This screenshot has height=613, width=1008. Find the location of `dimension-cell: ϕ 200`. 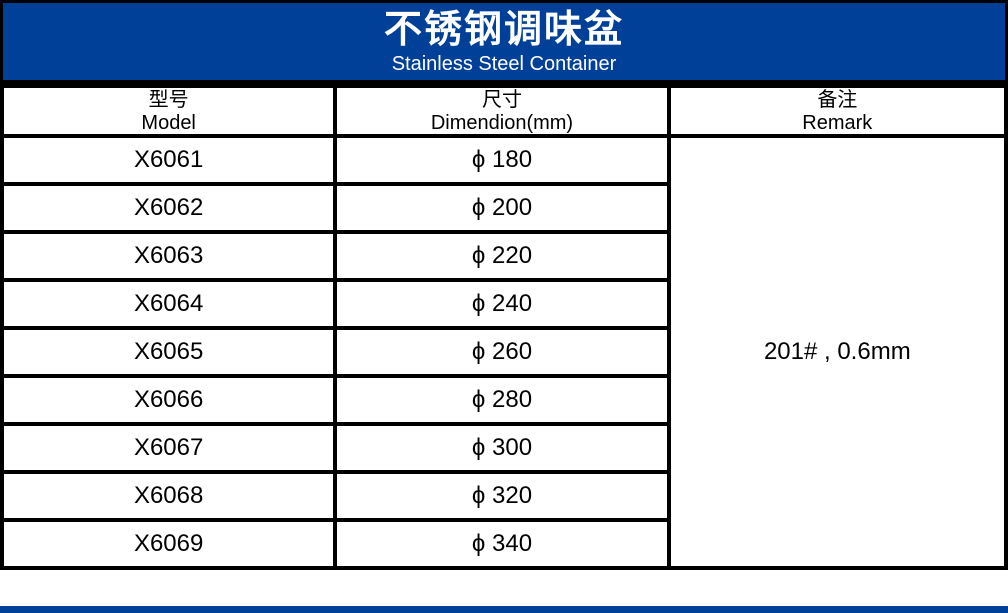

dimension-cell: ϕ 200 is located at coordinates (502, 208).